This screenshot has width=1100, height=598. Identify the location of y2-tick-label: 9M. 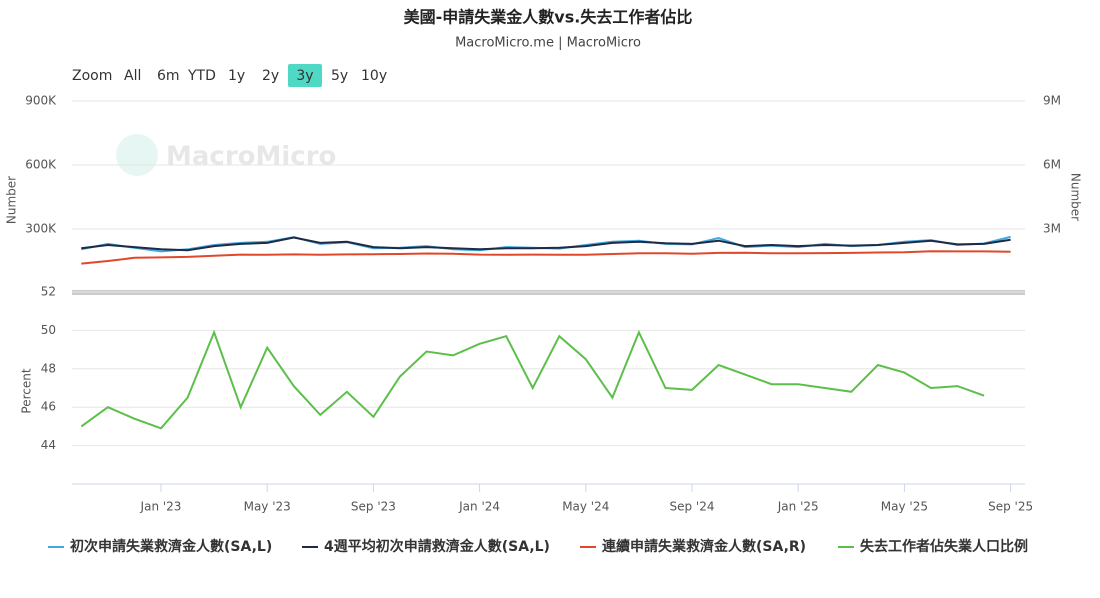
(1052, 101).